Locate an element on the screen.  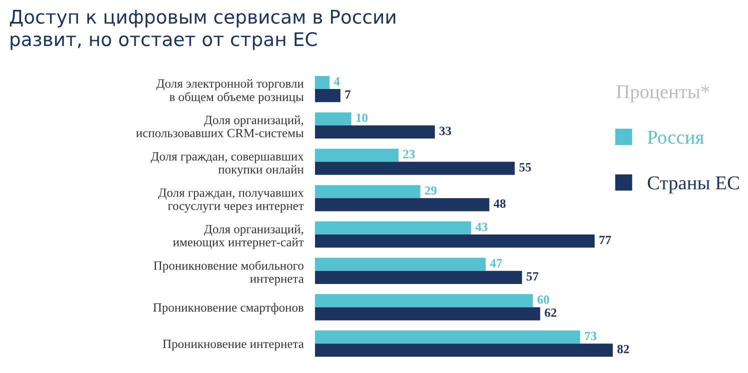
legend-label: Страны ЕС is located at coordinates (693, 185).